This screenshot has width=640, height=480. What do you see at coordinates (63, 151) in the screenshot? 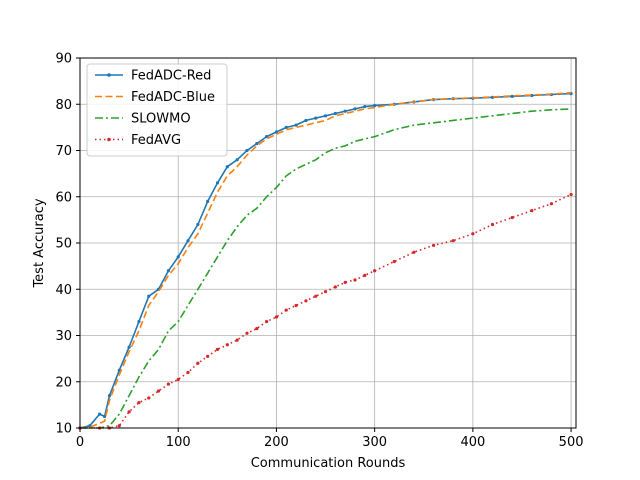
I see `y-tick-label: 70` at bounding box center [63, 151].